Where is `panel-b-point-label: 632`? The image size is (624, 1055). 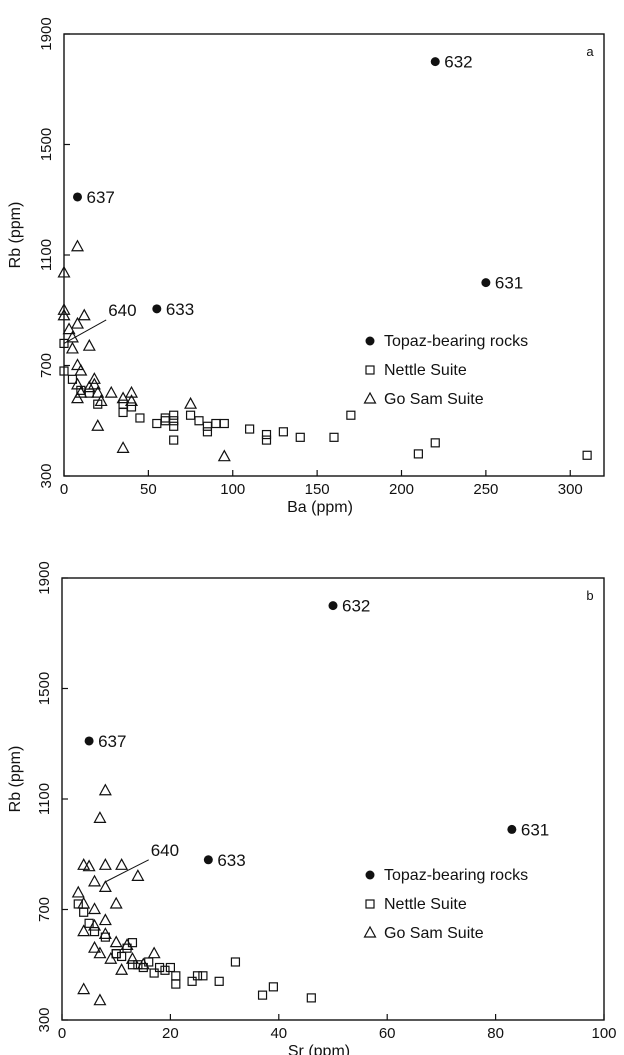 panel-b-point-label: 632 is located at coordinates (356, 606).